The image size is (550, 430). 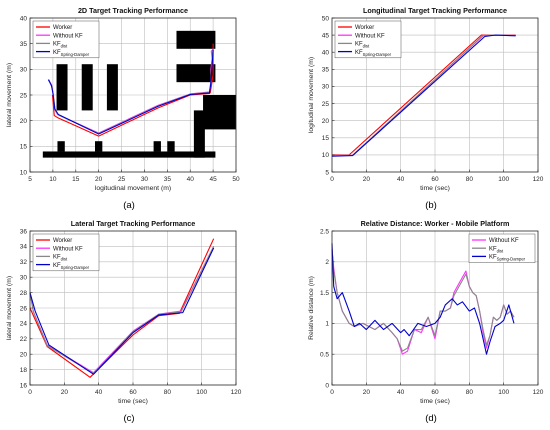 I want to click on legend-entry-kf_dist: KFdist, so click(x=60, y=45).